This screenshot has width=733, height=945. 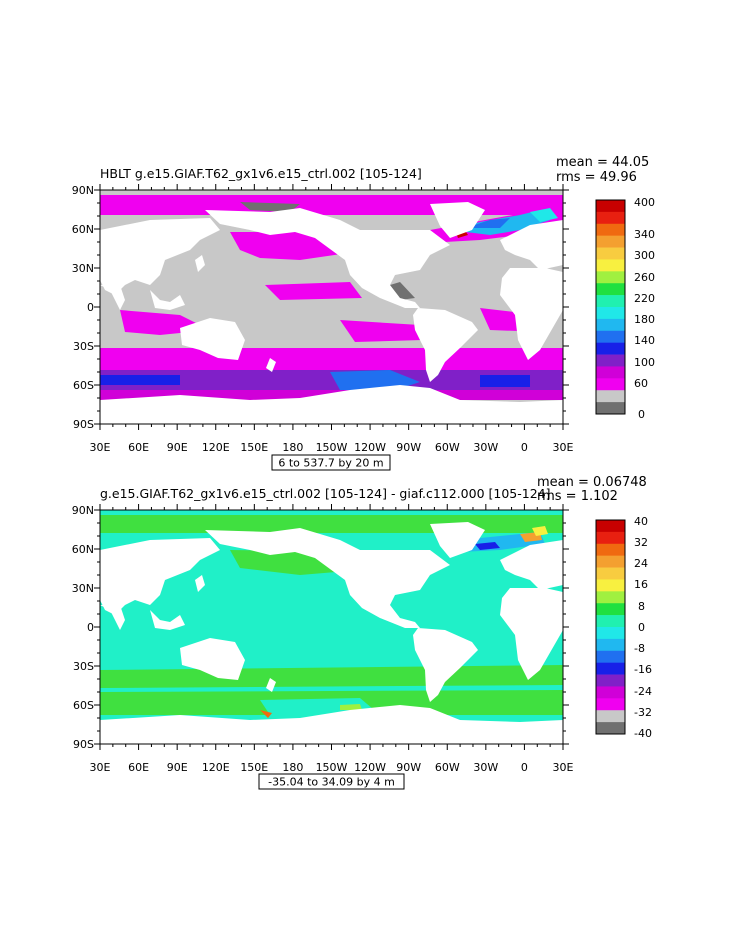 What do you see at coordinates (644, 277) in the screenshot?
I see `colorbar-label: 260` at bounding box center [644, 277].